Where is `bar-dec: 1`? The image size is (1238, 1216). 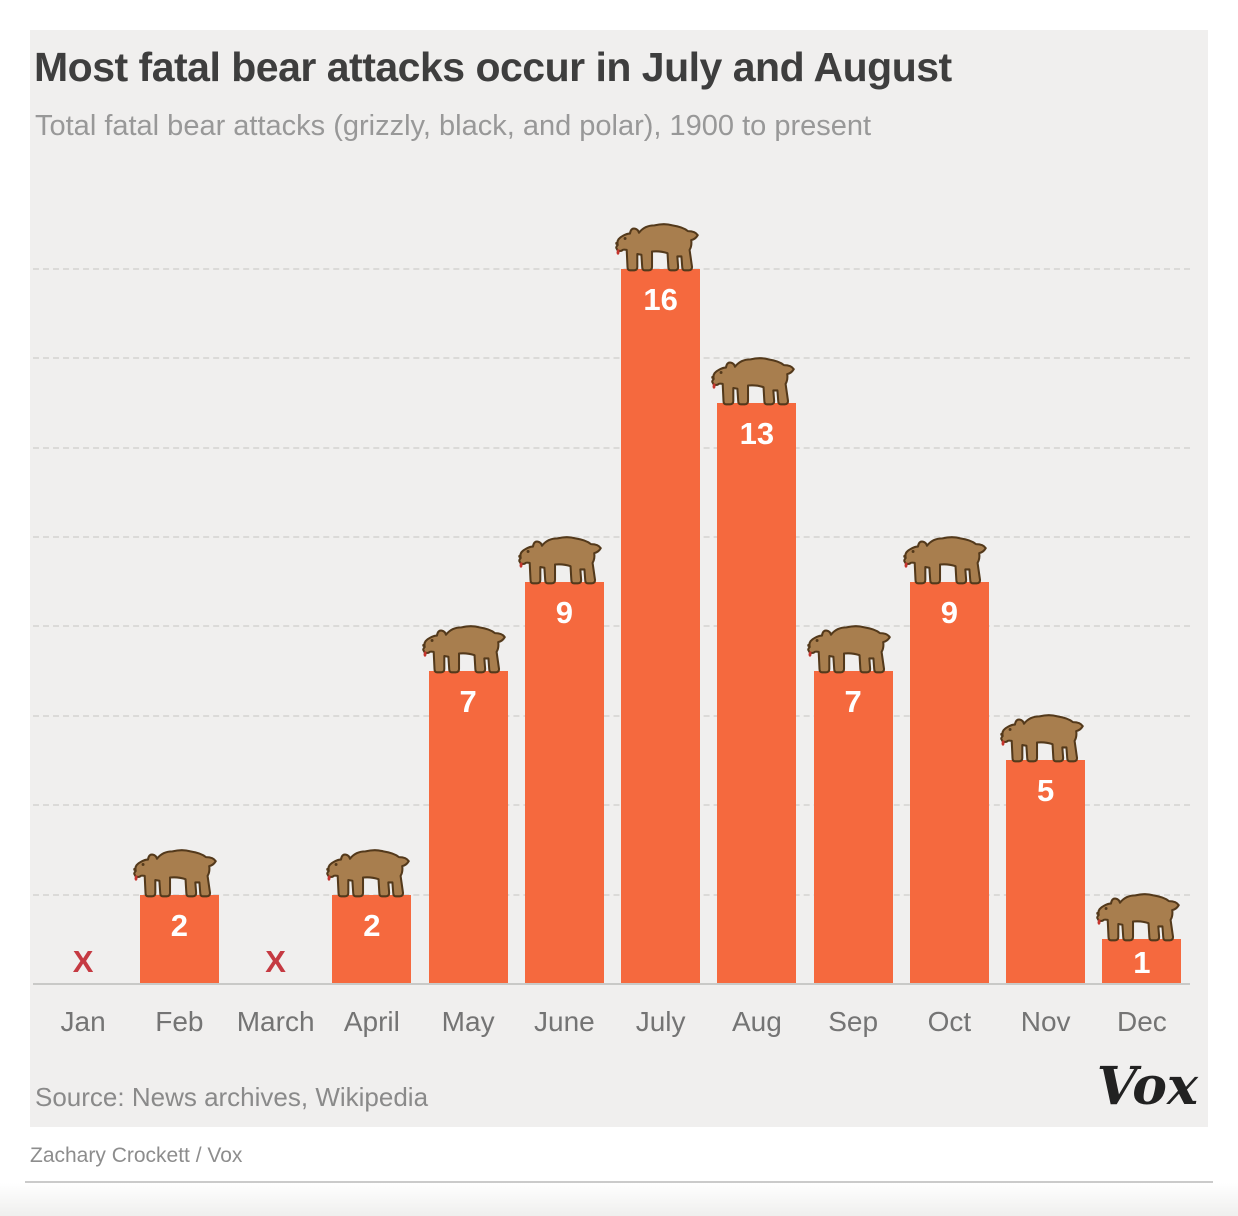 bar-dec: 1 is located at coordinates (1142, 961).